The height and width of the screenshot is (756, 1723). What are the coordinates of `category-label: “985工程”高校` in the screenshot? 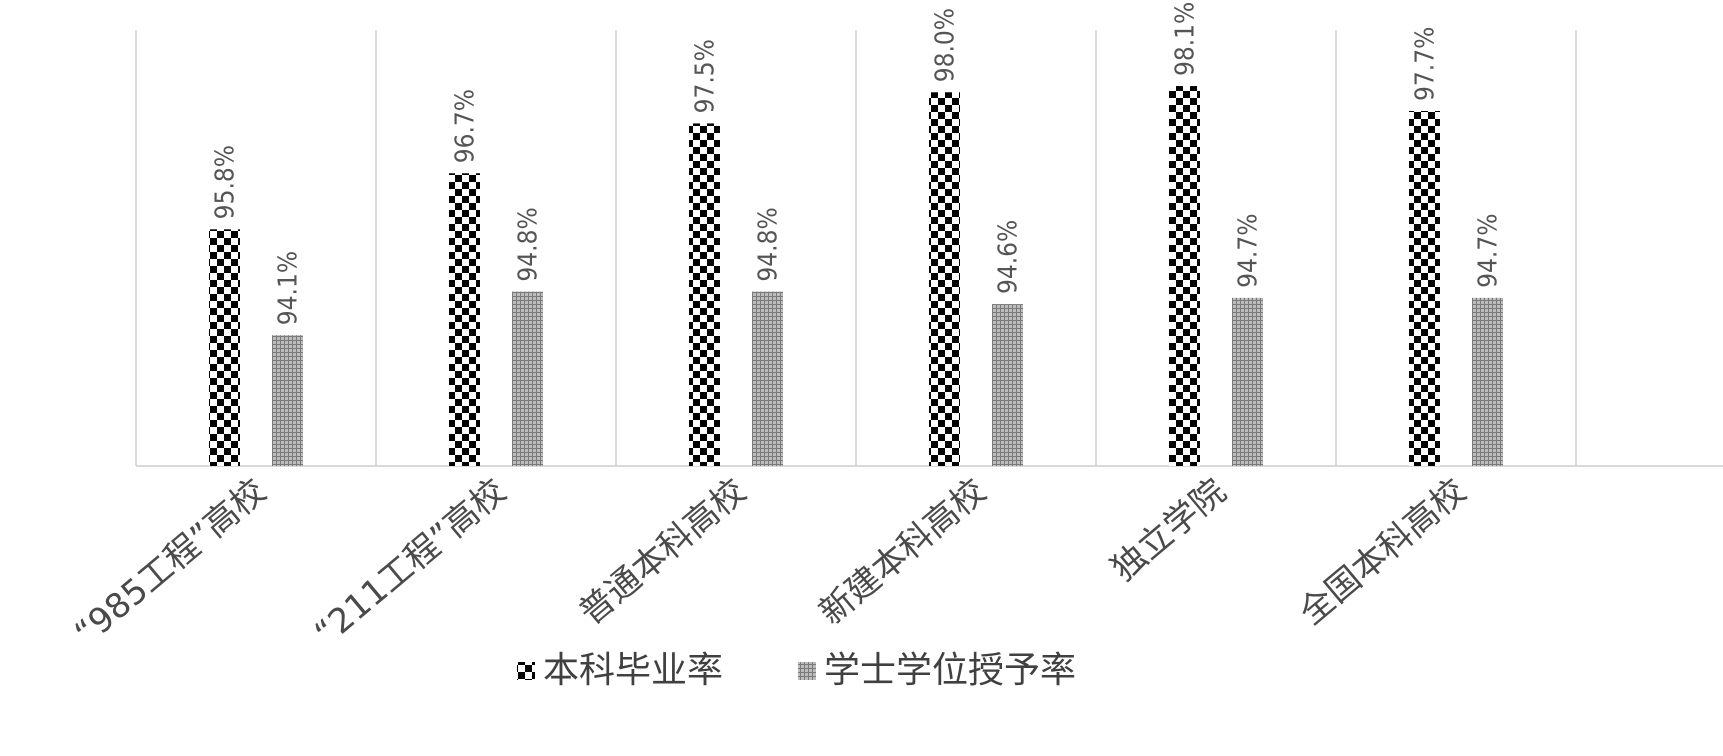 It's located at (170, 562).